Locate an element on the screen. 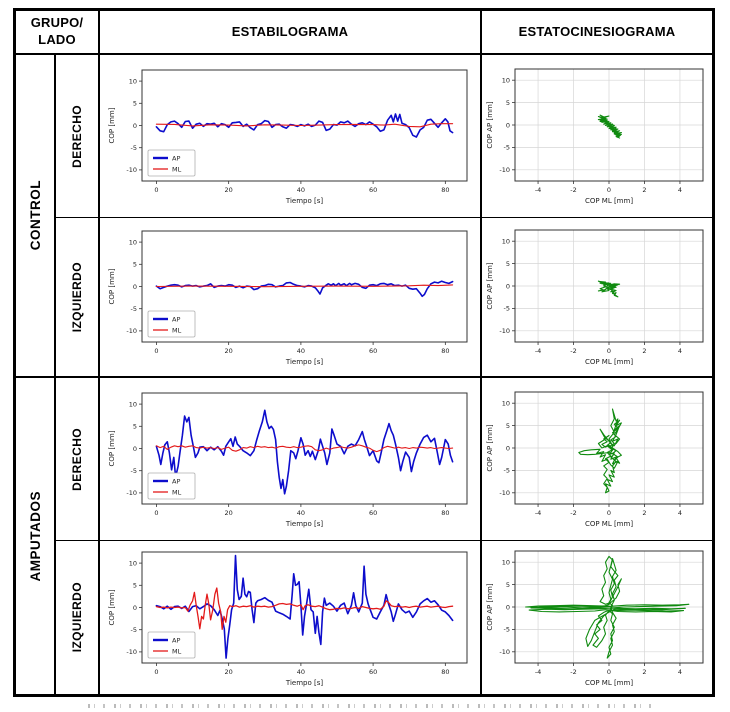 The width and height of the screenshot is (730, 712). chart-cell-estabilograma-amputados-derecho: 0 20 40 60 80 -10 -5 0 5 10 Tiempo [s] COP [mm] AP ML is located at coordinates (291, 459).